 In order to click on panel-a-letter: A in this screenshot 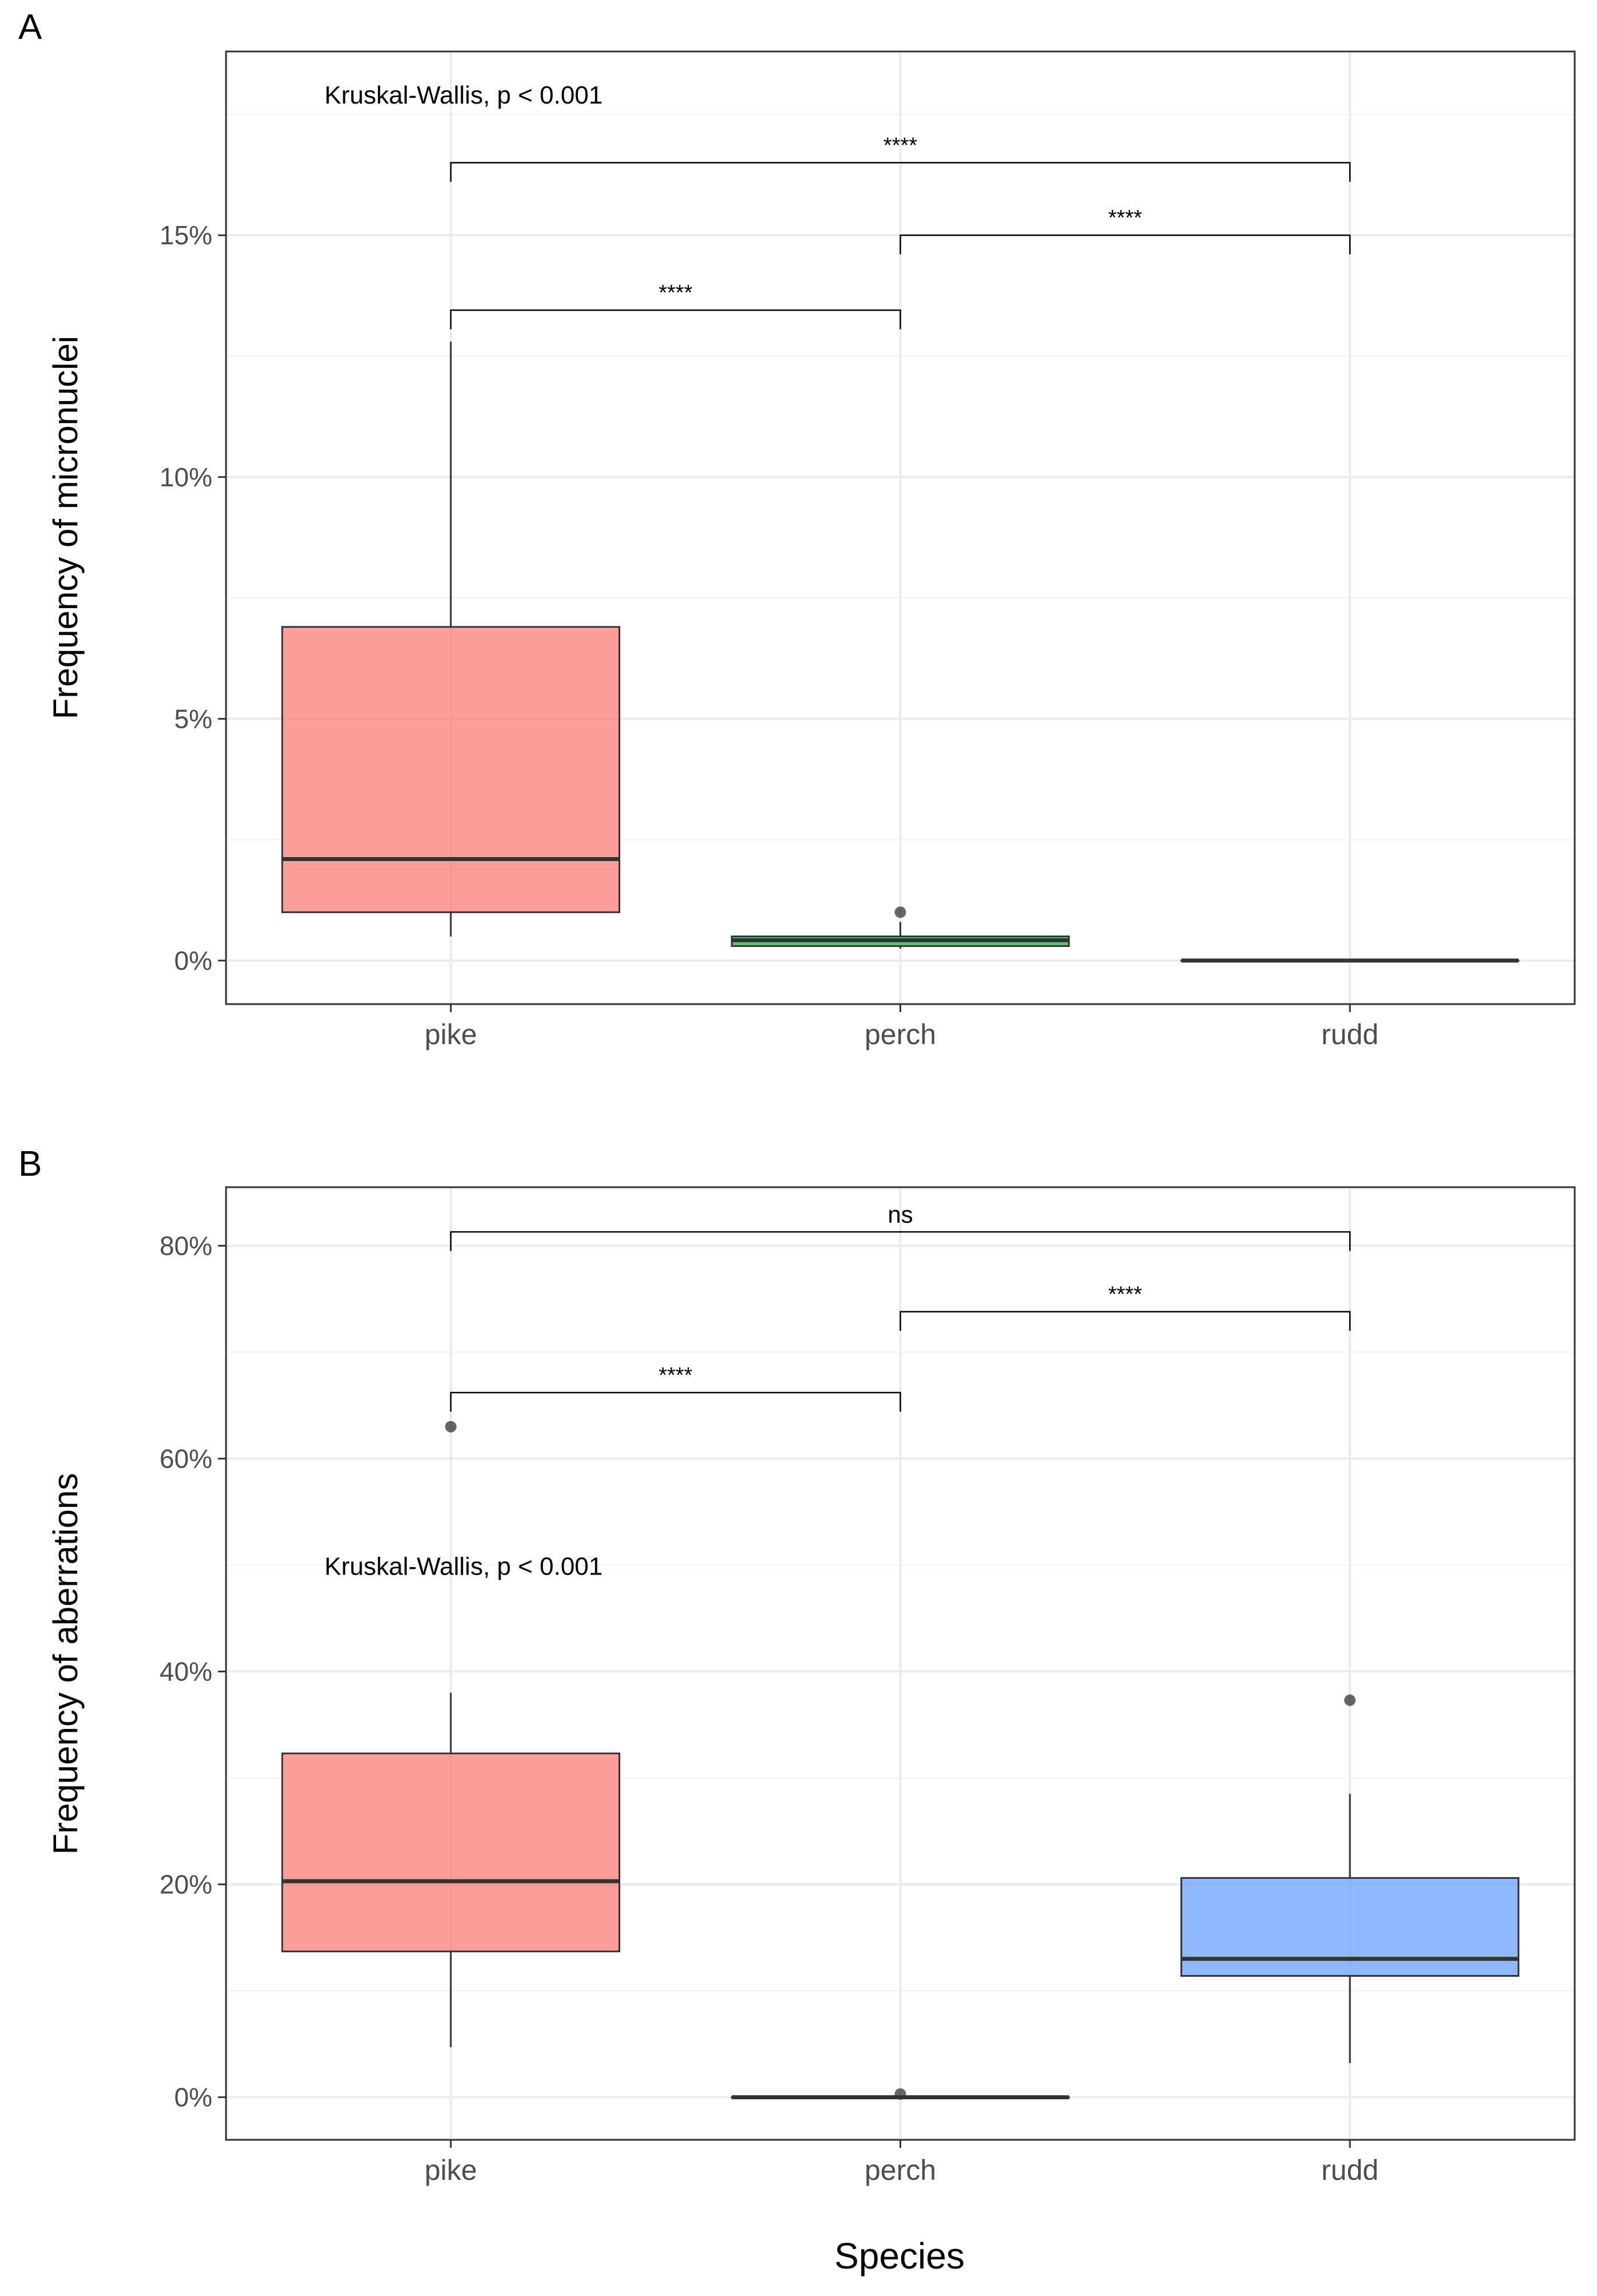, I will do `click(30, 27)`.